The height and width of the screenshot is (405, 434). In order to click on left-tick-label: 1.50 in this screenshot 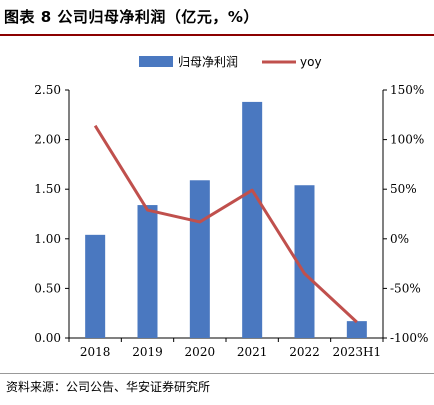, I will do `click(47, 189)`.